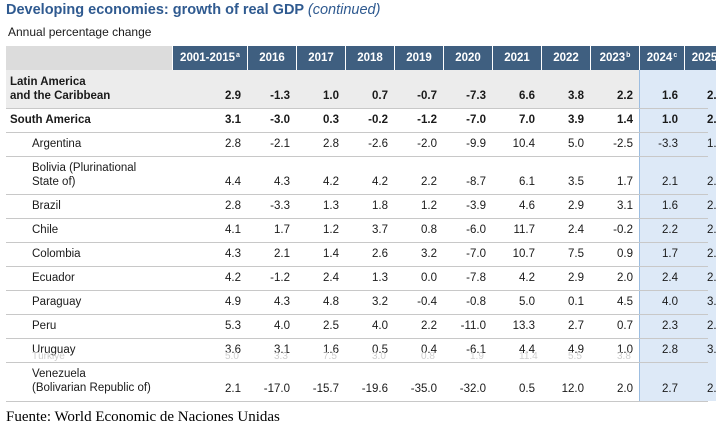  I want to click on value-cell: 2.7, so click(576, 326).